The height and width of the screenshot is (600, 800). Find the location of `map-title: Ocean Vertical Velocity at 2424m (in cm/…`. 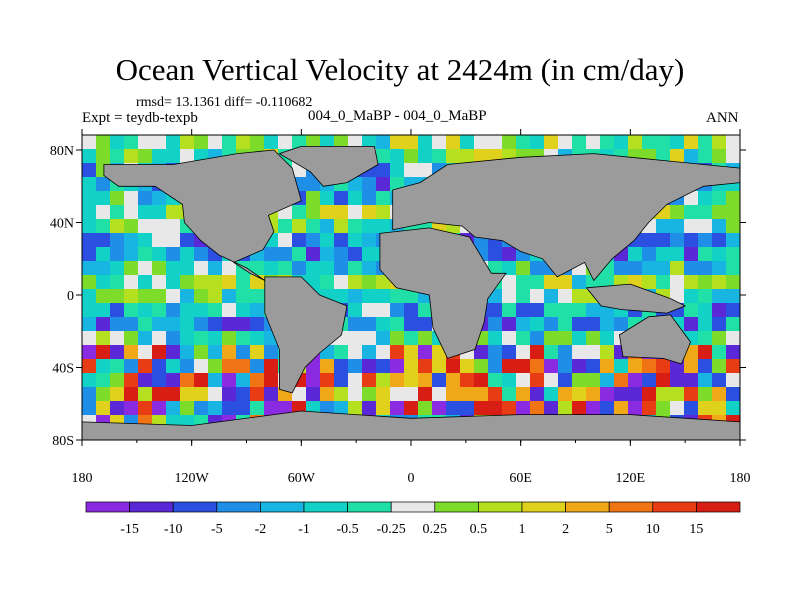

map-title: Ocean Vertical Velocity at 2424m (in cm/… is located at coordinates (400, 69).